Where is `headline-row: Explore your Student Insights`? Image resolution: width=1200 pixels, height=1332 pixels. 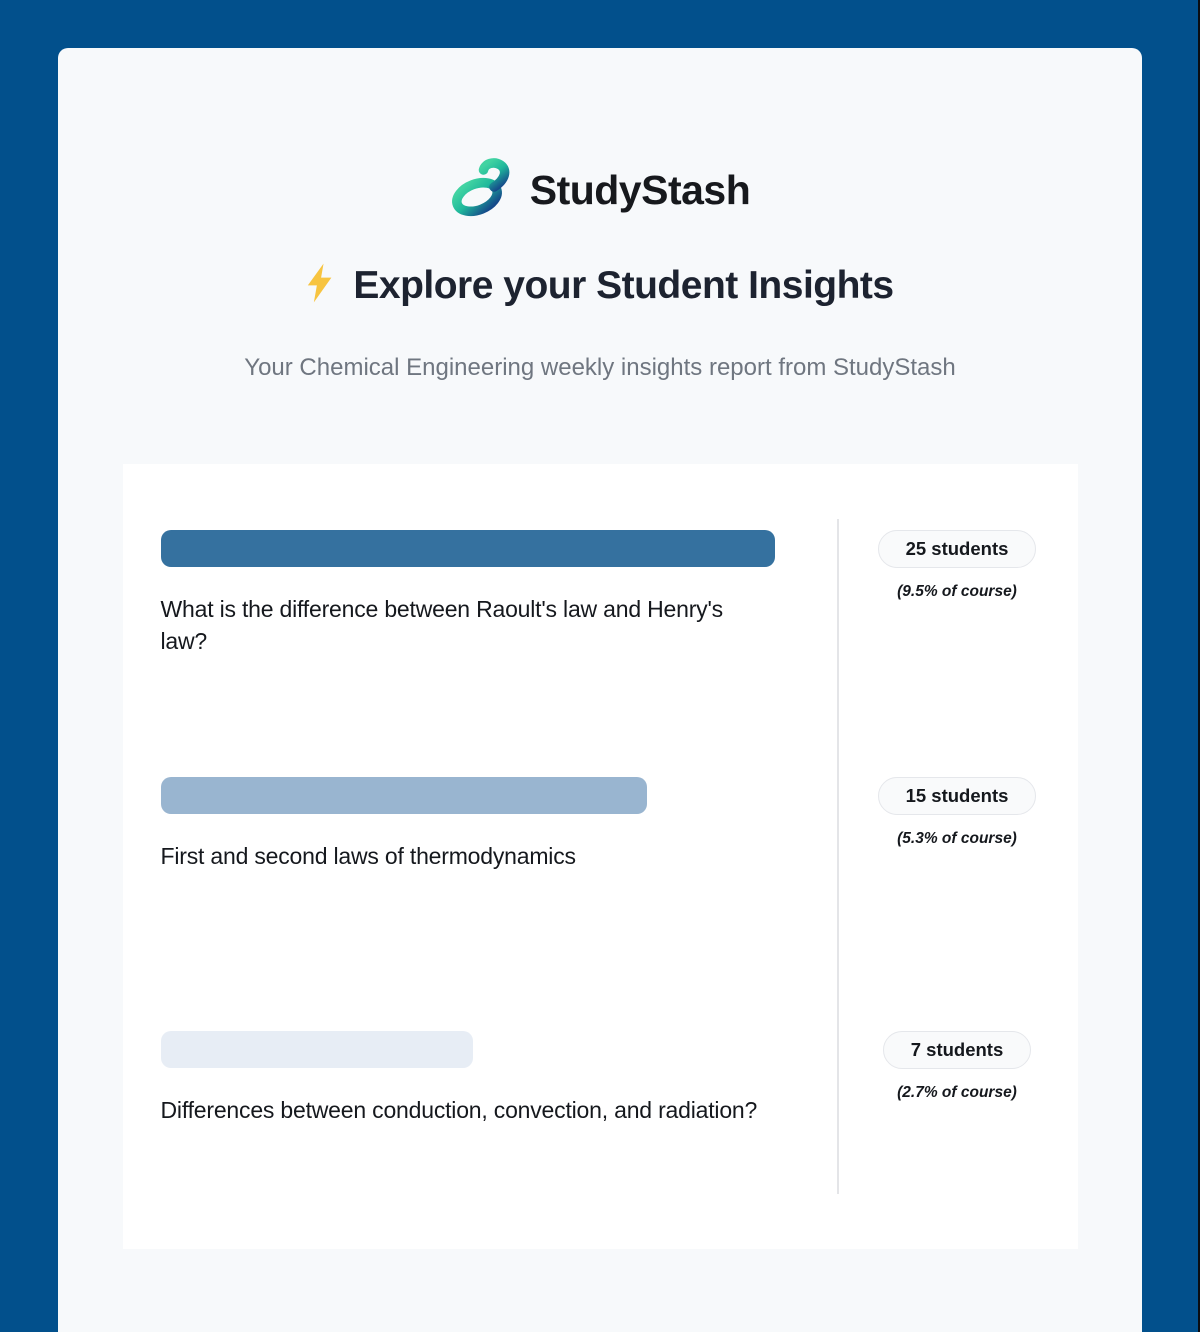
headline-row: Explore your Student Insights is located at coordinates (600, 285).